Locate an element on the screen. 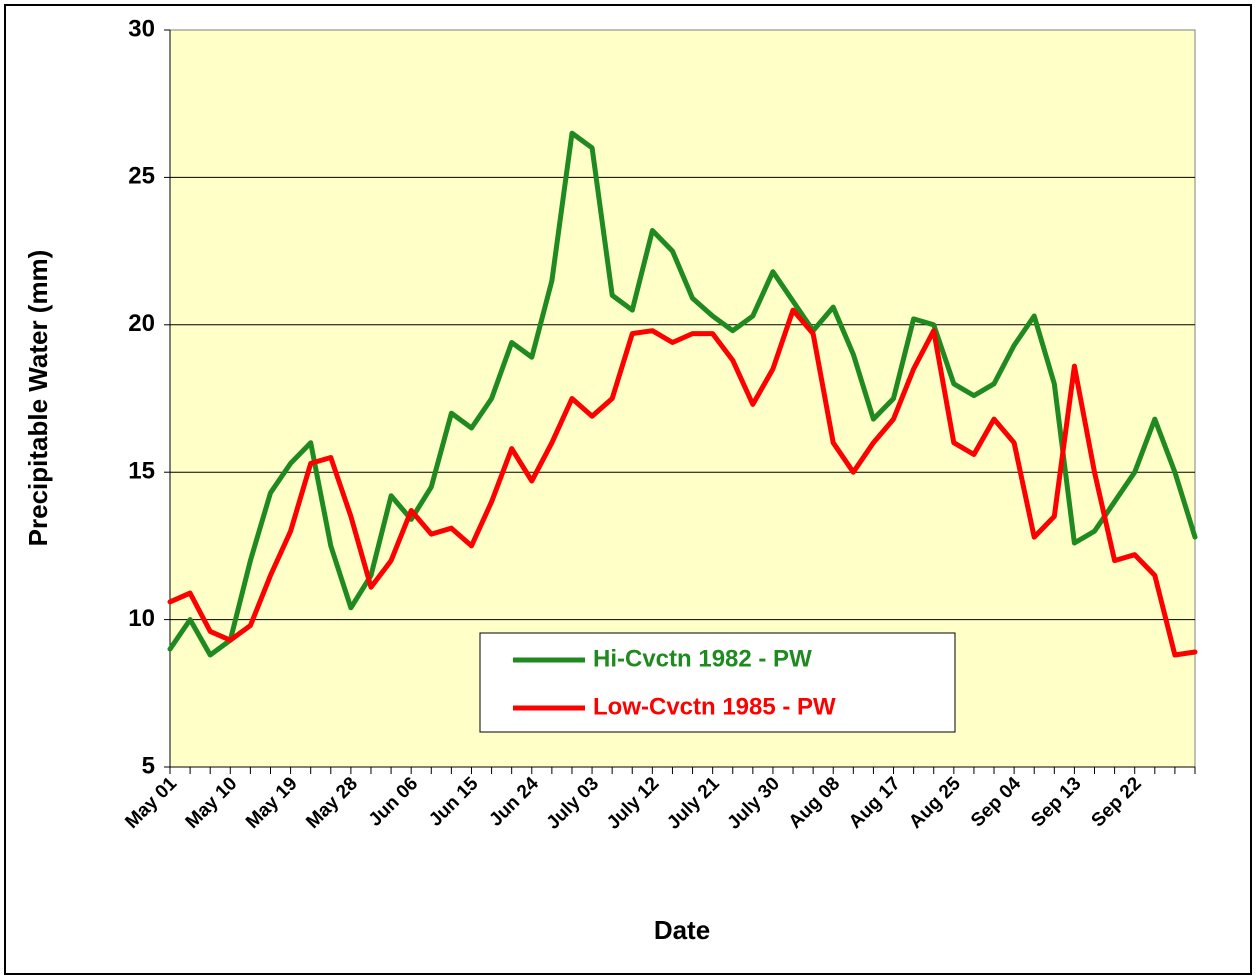  legend-box is located at coordinates (717, 682).